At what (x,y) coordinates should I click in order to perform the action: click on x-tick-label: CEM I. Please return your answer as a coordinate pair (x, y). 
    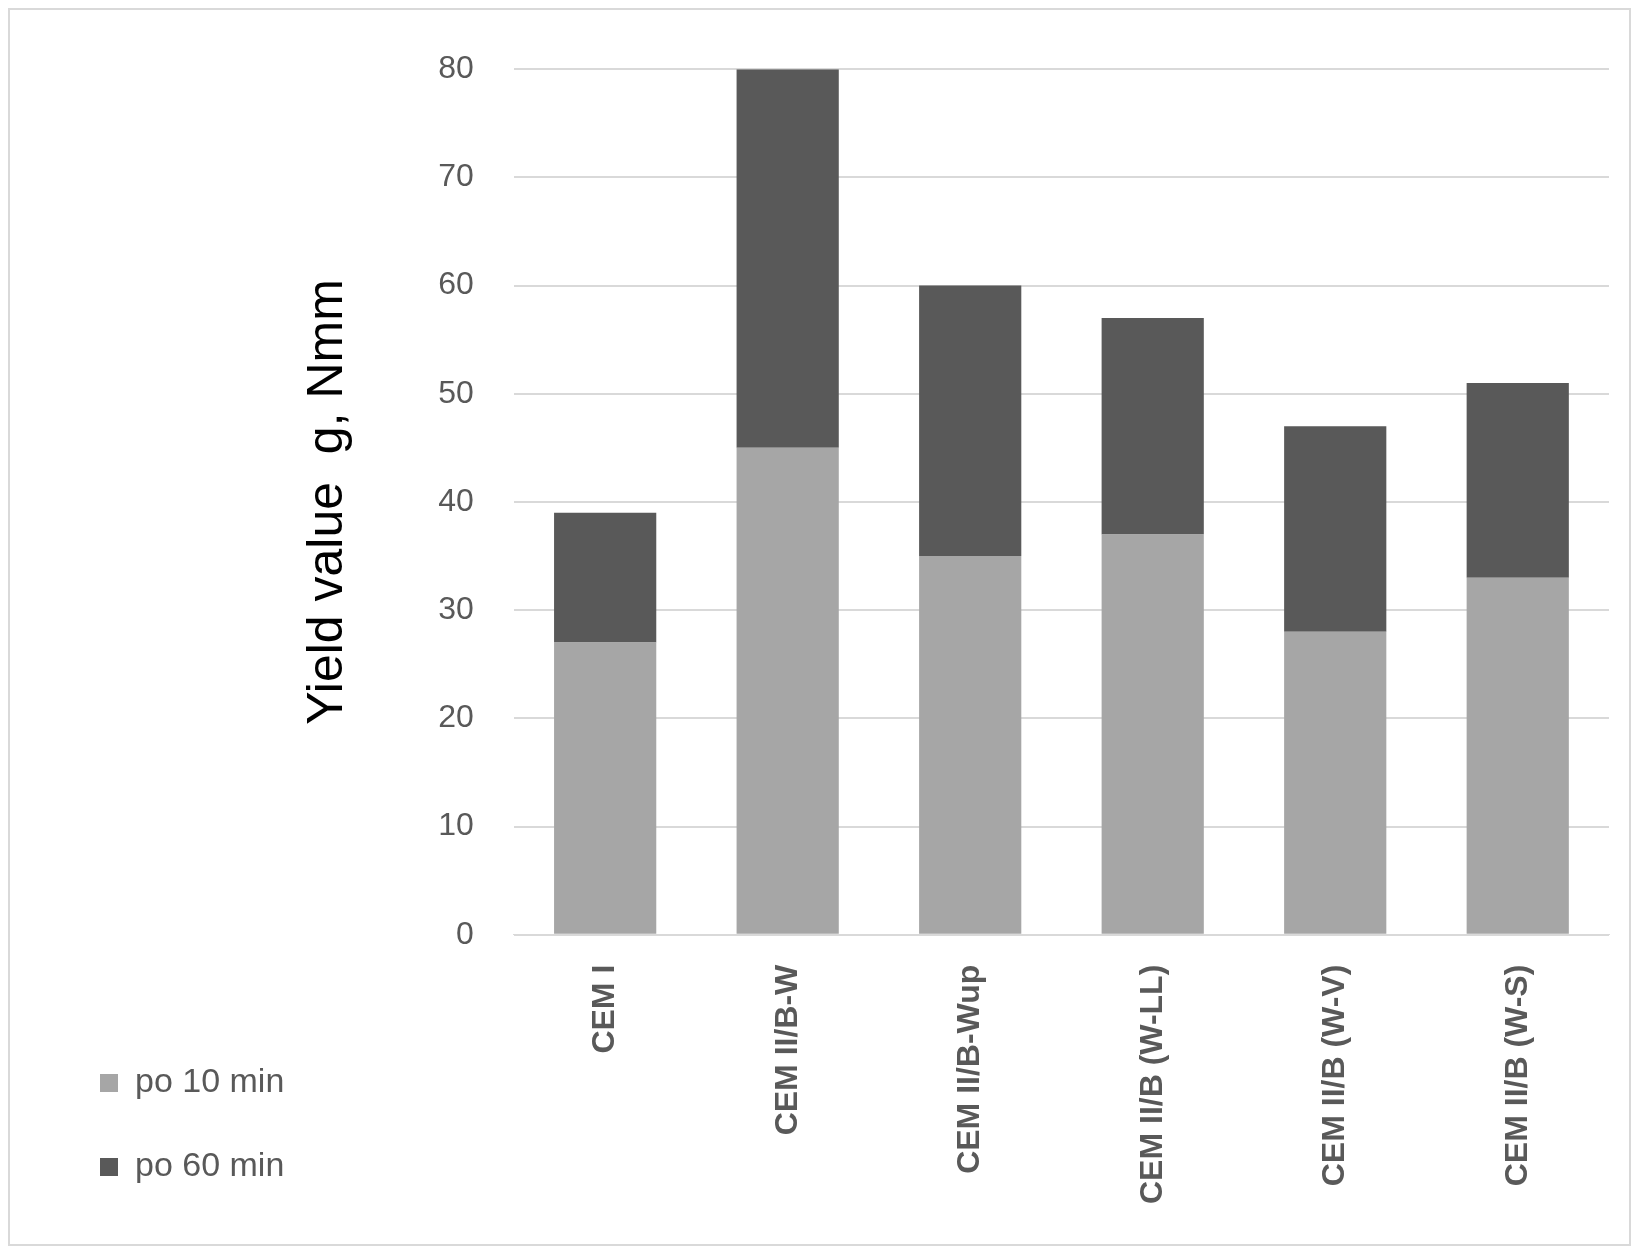
    Looking at the image, I should click on (602, 1009).